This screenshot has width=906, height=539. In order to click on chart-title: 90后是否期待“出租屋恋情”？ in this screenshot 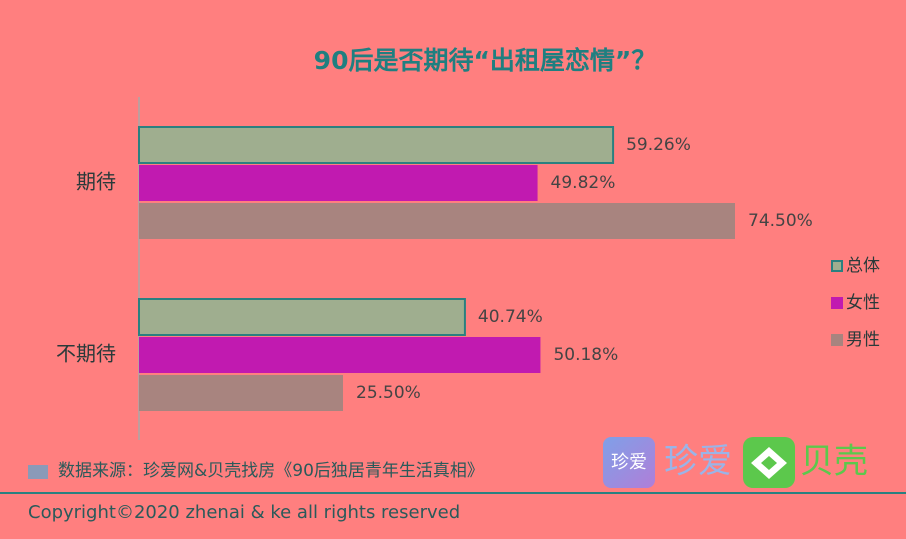, I will do `click(485, 60)`.